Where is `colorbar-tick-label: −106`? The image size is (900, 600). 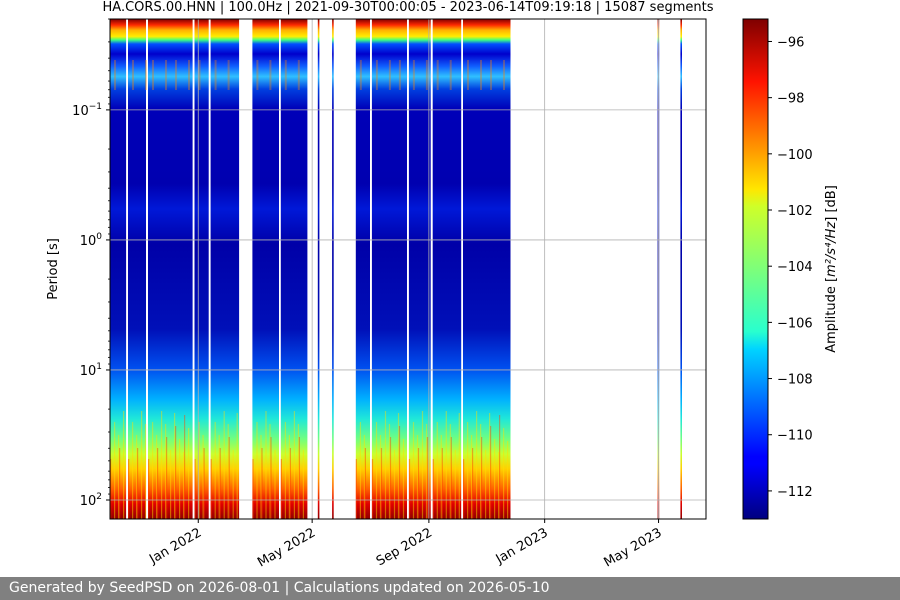
colorbar-tick-label: −106 is located at coordinates (795, 323).